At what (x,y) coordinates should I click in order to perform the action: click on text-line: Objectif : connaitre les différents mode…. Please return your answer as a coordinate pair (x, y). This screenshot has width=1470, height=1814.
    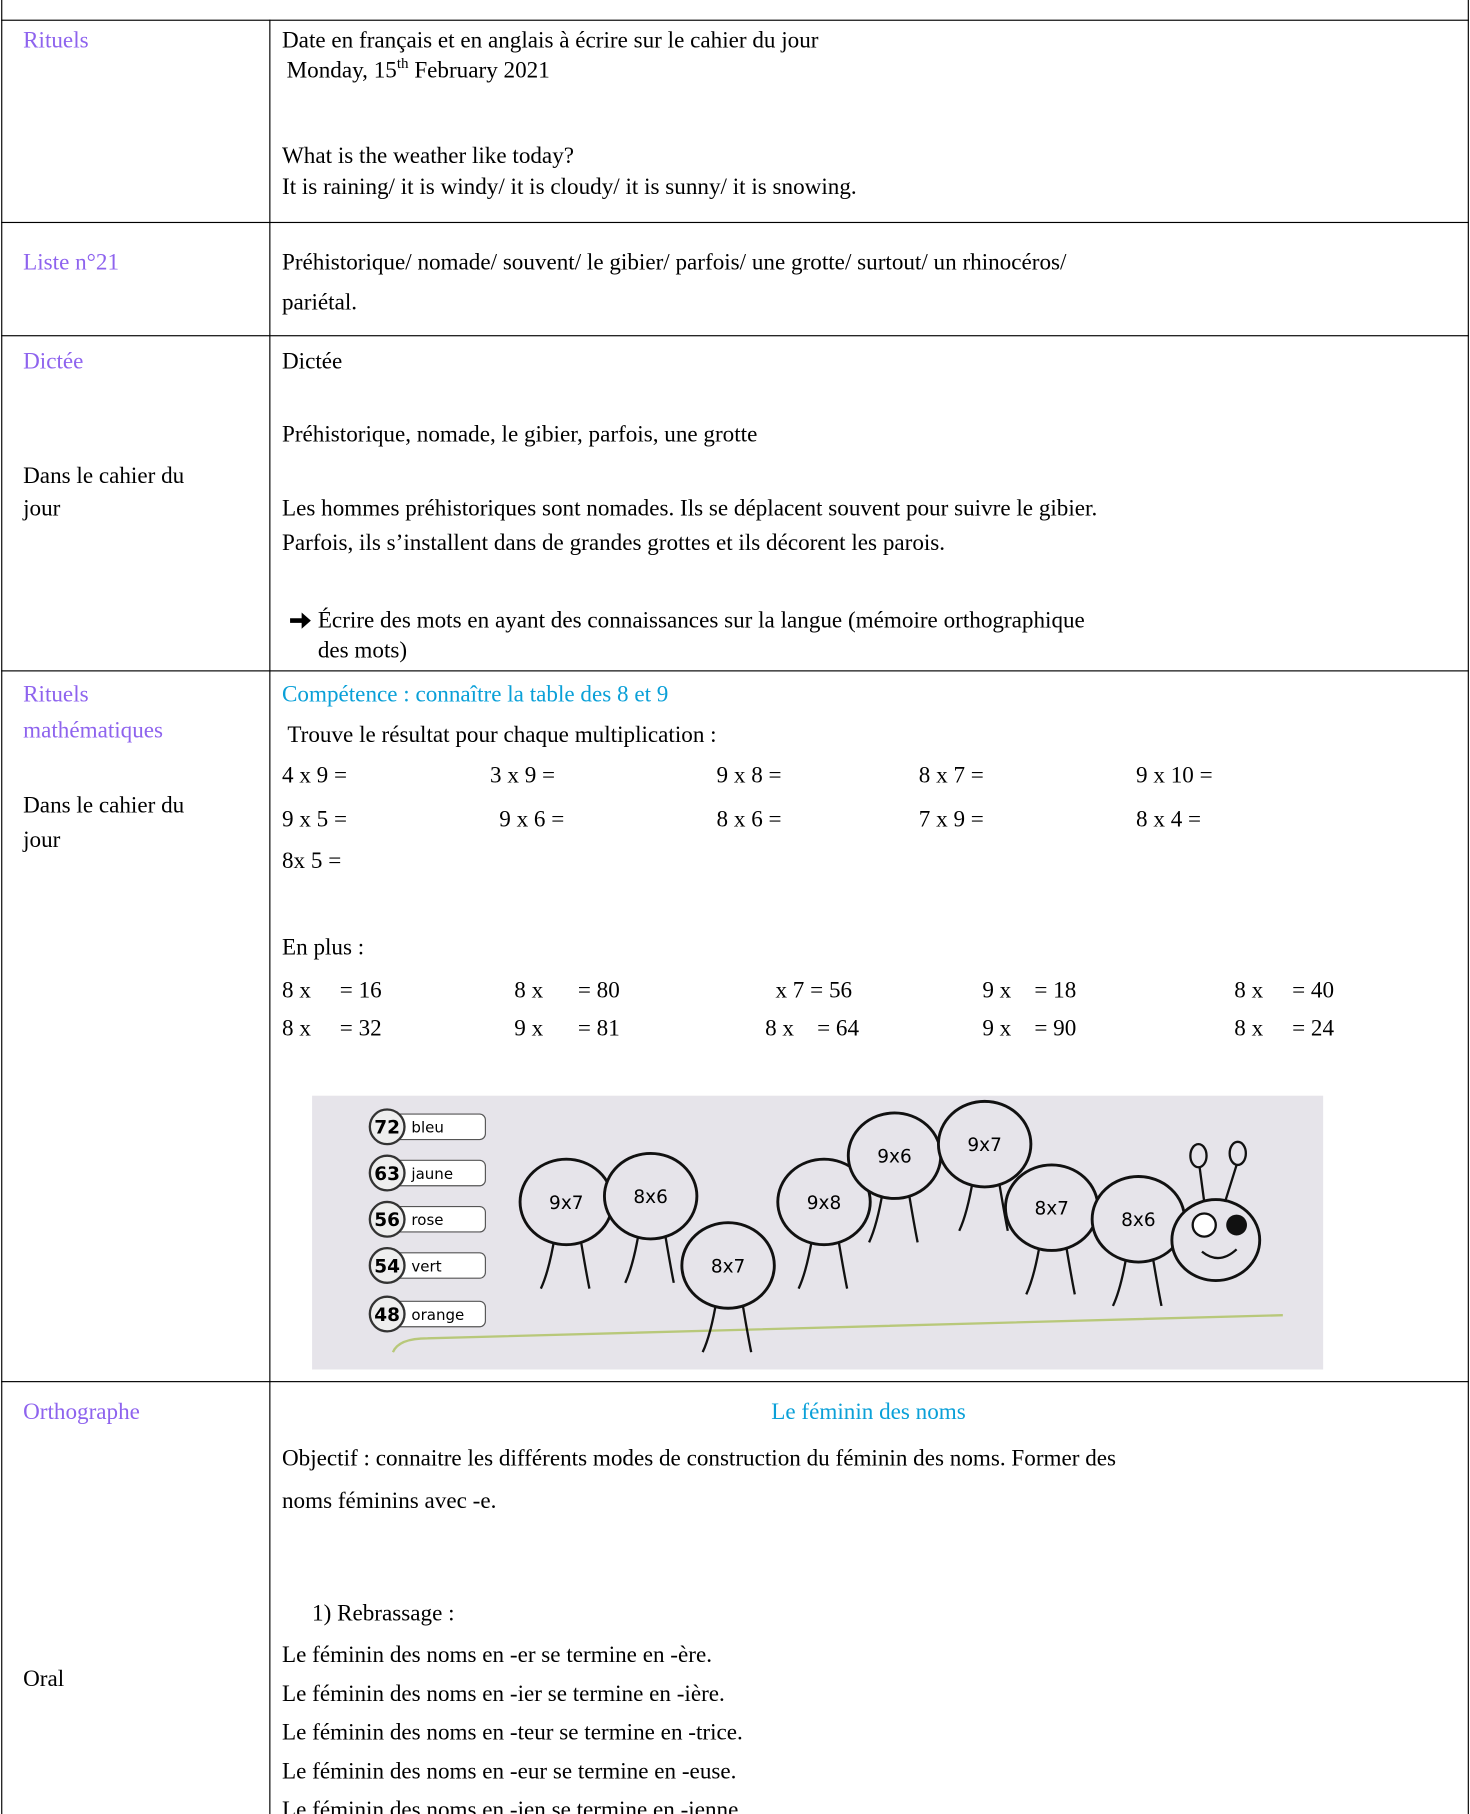
    Looking at the image, I should click on (699, 1458).